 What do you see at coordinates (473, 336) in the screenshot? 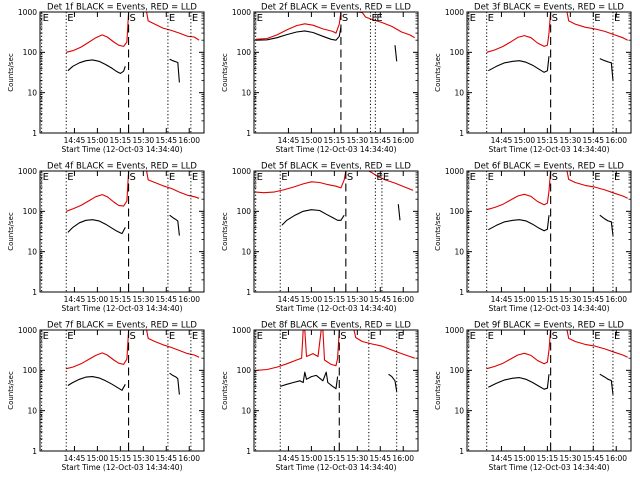
I see `panel-9-marker-label-1: E` at bounding box center [473, 336].